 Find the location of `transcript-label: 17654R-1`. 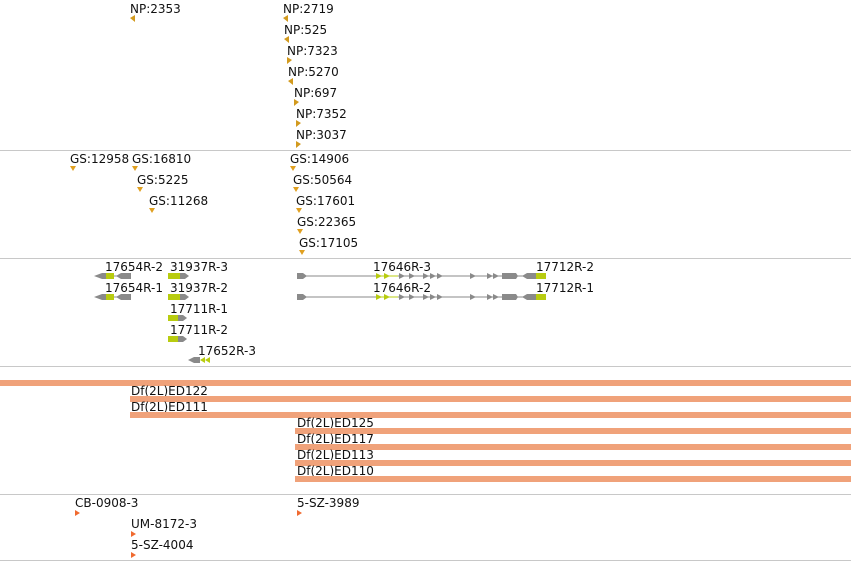

transcript-label: 17654R-1 is located at coordinates (134, 288).